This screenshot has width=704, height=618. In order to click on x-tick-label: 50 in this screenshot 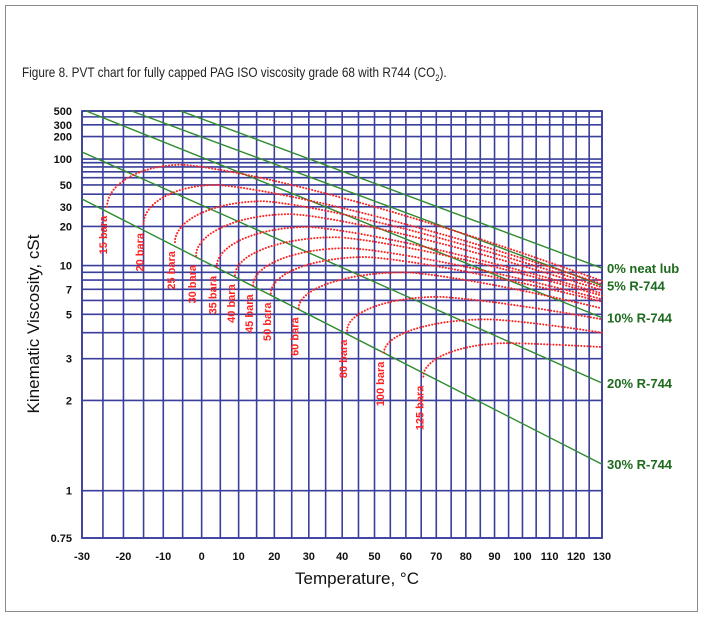, I will do `click(374, 557)`.